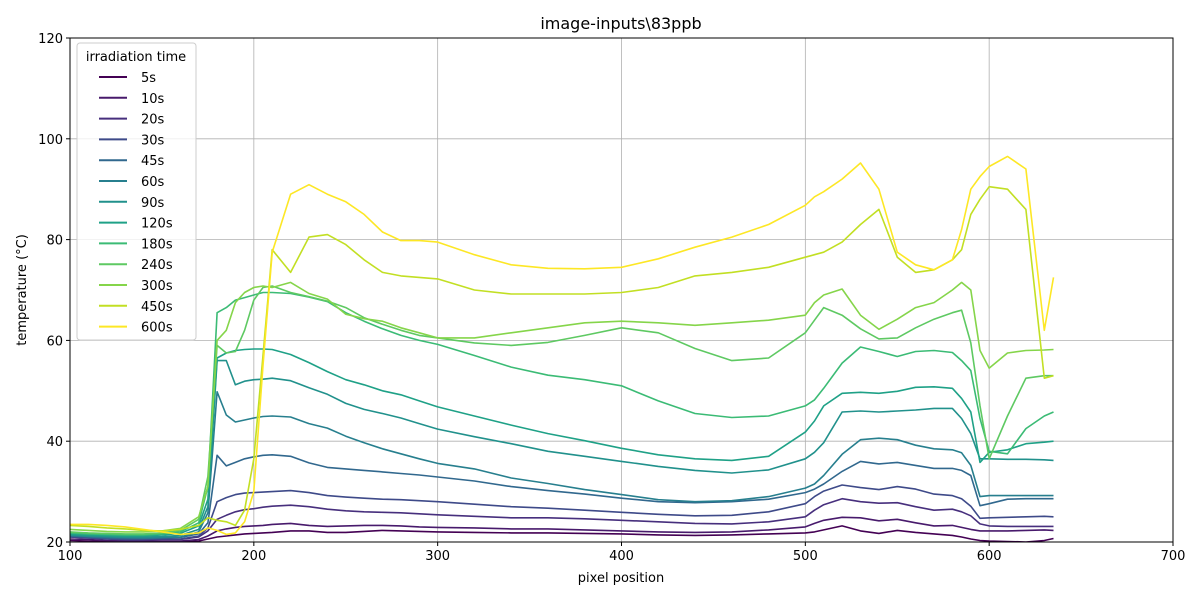 The image size is (1200, 600). Describe the element at coordinates (153, 140) in the screenshot. I see `legend-label: 30s` at that location.